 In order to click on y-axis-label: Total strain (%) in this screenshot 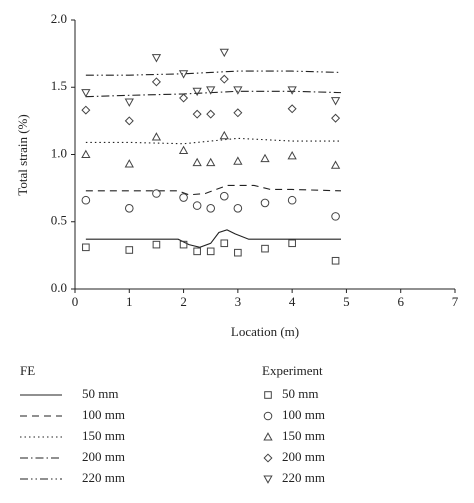, I will do `click(22, 154)`.